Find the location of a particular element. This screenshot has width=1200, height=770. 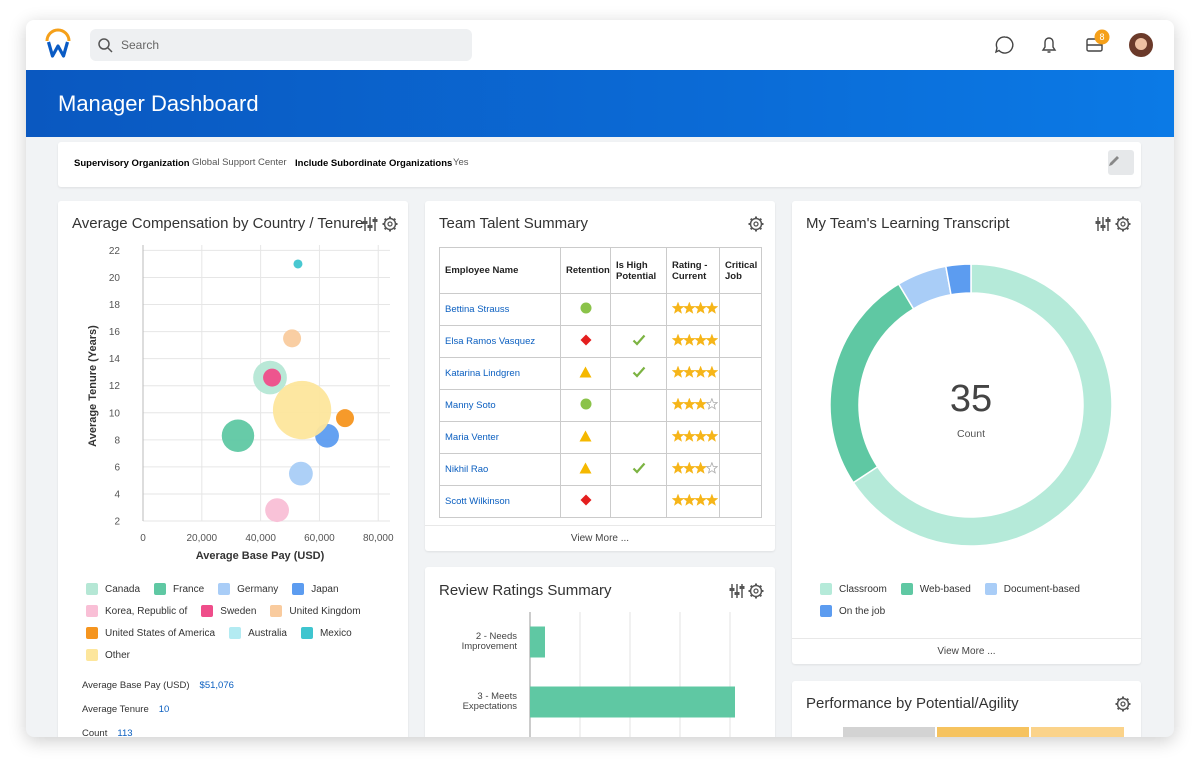

legend-item: Document-based is located at coordinates (1032, 589).